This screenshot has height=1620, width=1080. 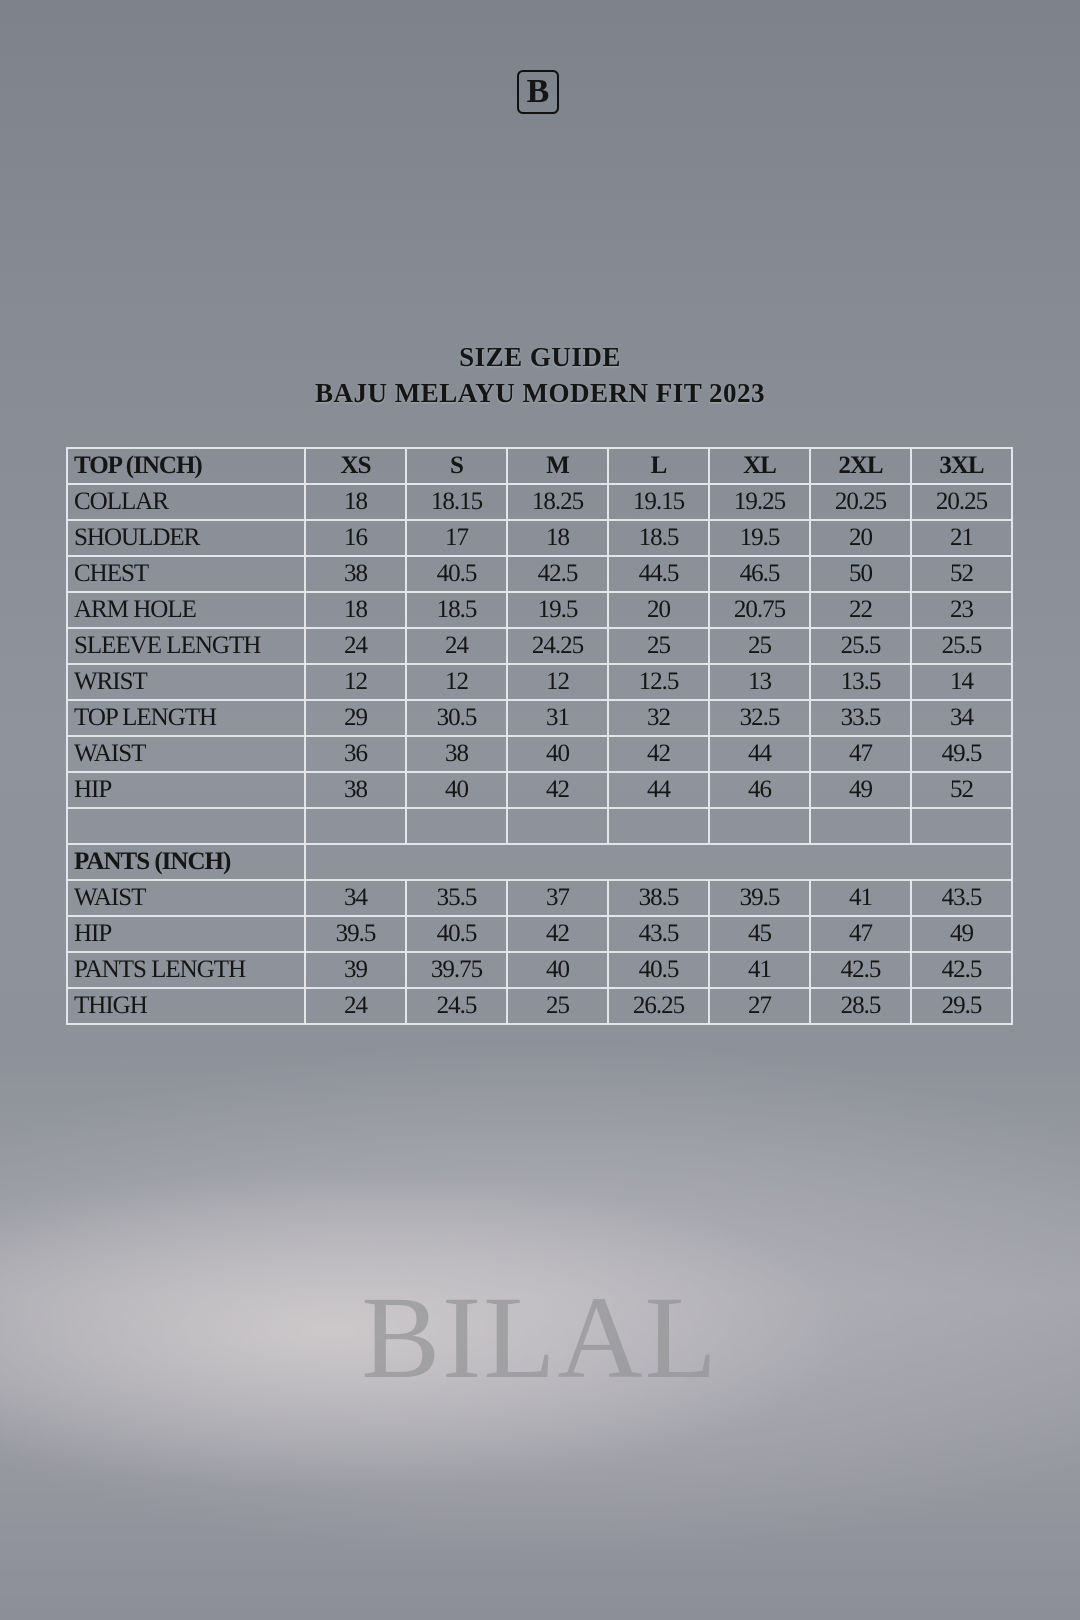 I want to click on row-label: ARM HOLE, so click(x=186, y=610).